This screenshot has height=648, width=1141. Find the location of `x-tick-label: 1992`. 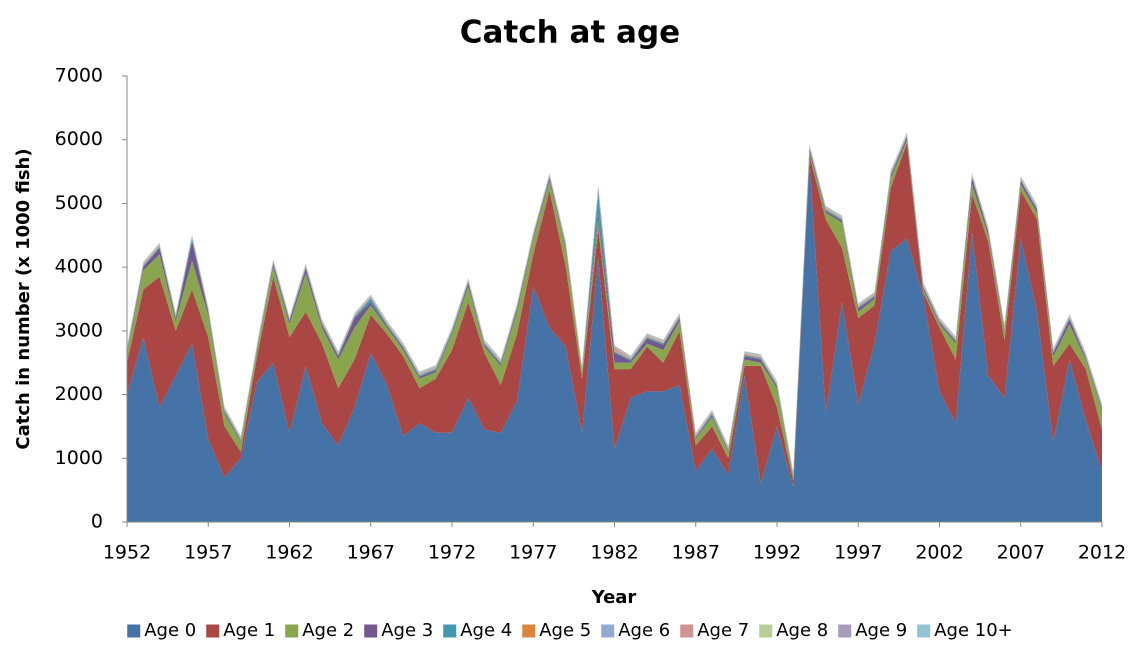

x-tick-label: 1992 is located at coordinates (777, 553).